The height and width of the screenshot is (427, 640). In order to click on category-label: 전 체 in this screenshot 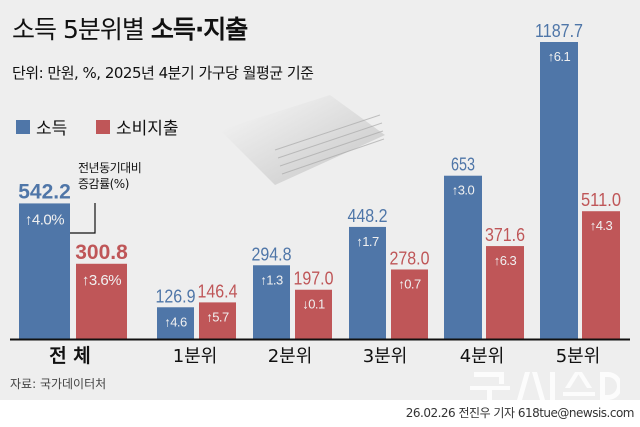, I will do `click(70, 356)`.